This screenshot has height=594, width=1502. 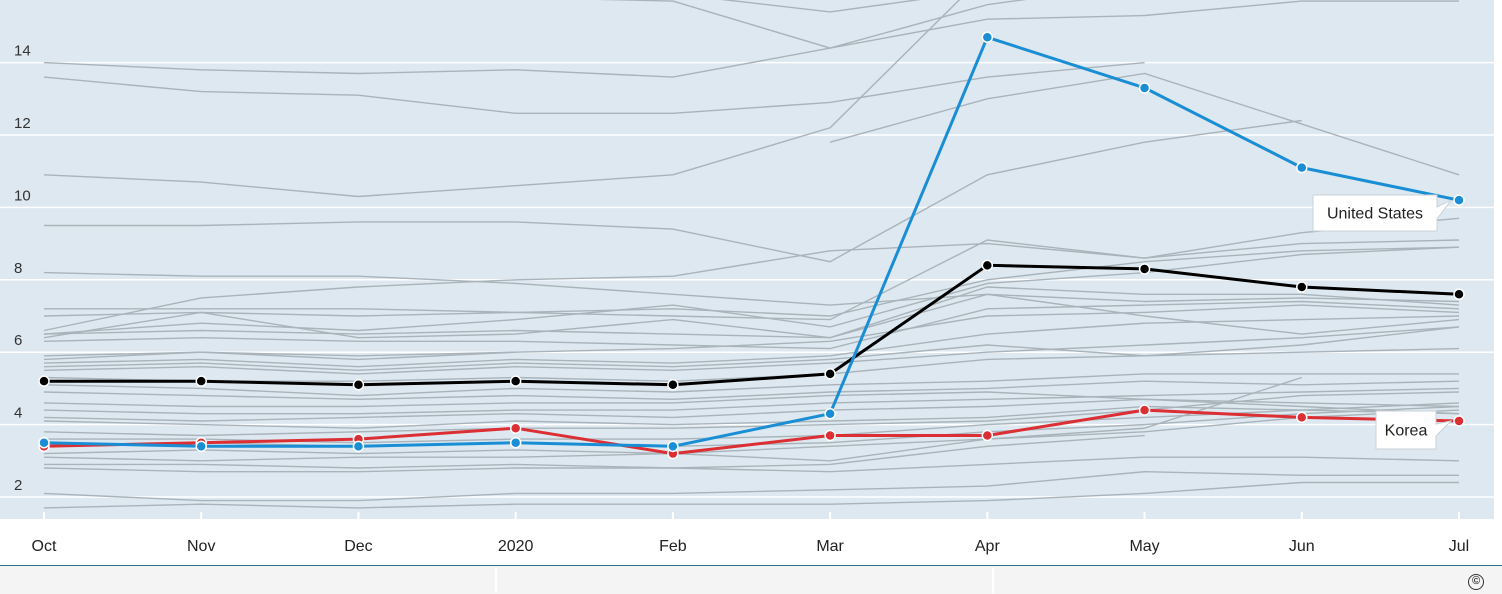 I want to click on united_states-callout-box, so click(x=1382, y=213).